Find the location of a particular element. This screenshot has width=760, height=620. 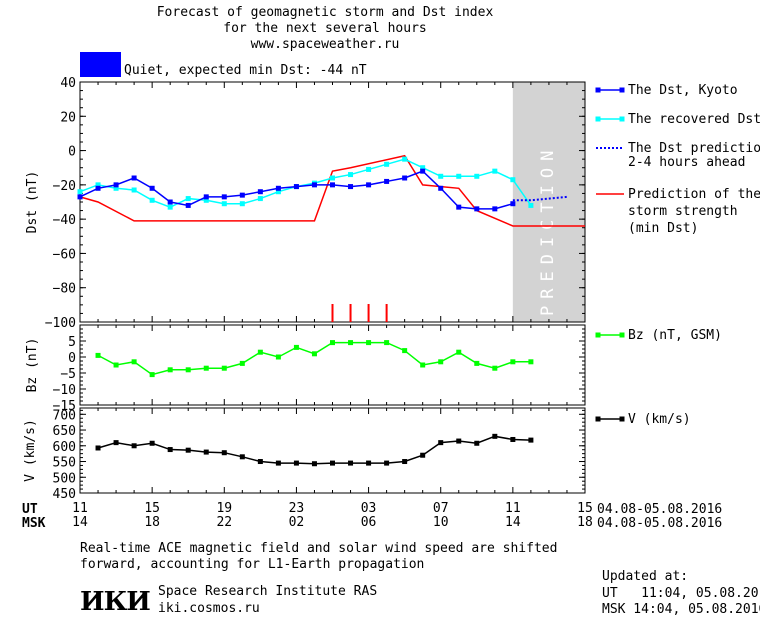

msk-tick-label: 14 is located at coordinates (80, 522).